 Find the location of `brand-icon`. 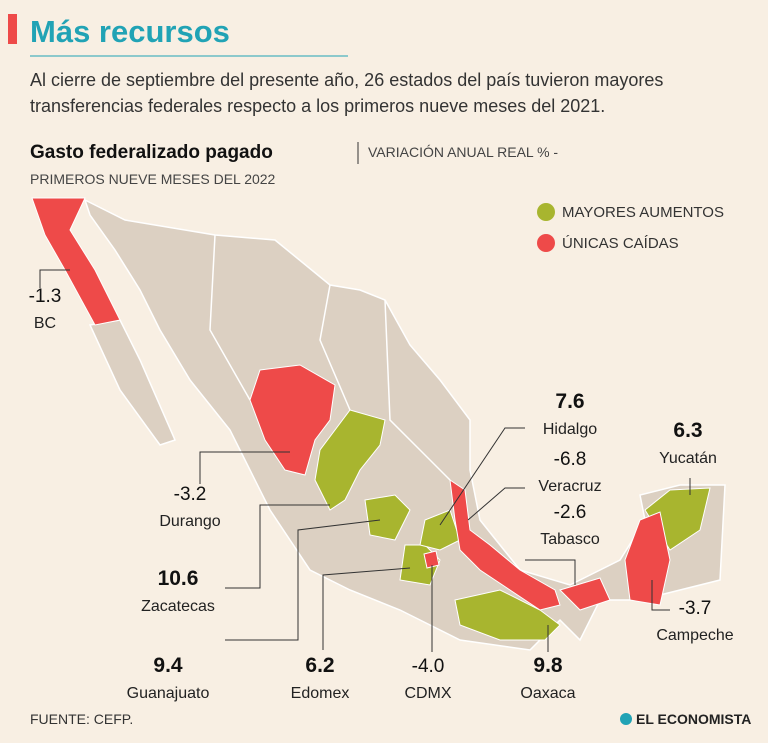

brand-icon is located at coordinates (626, 719).